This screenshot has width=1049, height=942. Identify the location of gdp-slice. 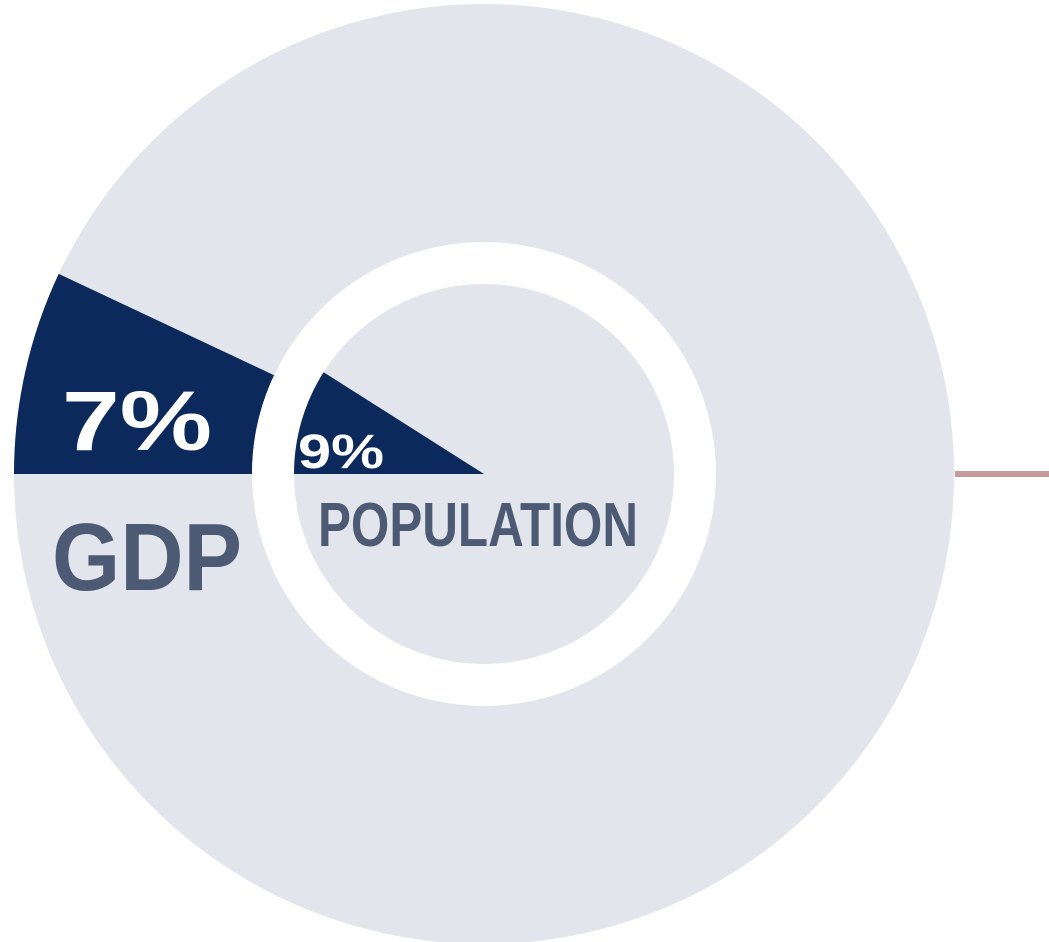
(144, 373).